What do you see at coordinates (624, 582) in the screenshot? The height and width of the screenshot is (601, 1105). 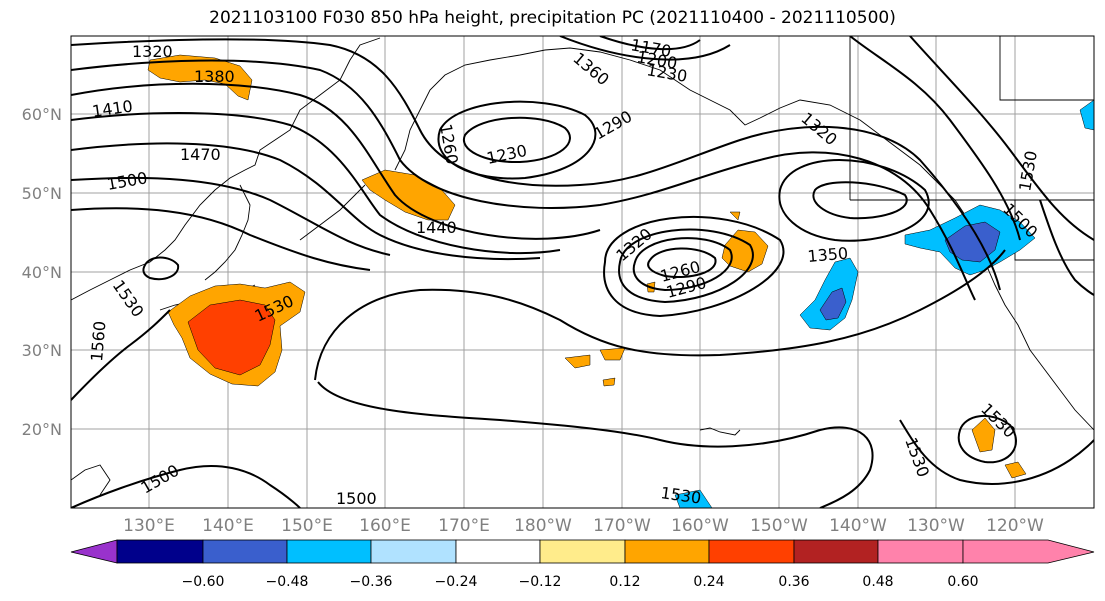 I see `colorbar-tick: 0.12` at bounding box center [624, 582].